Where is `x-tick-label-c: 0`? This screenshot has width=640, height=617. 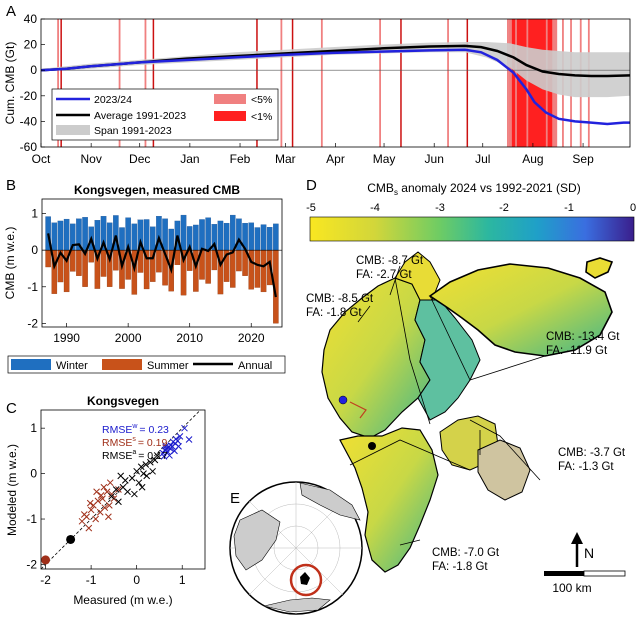 x-tick-label-c: 0 is located at coordinates (136, 580).